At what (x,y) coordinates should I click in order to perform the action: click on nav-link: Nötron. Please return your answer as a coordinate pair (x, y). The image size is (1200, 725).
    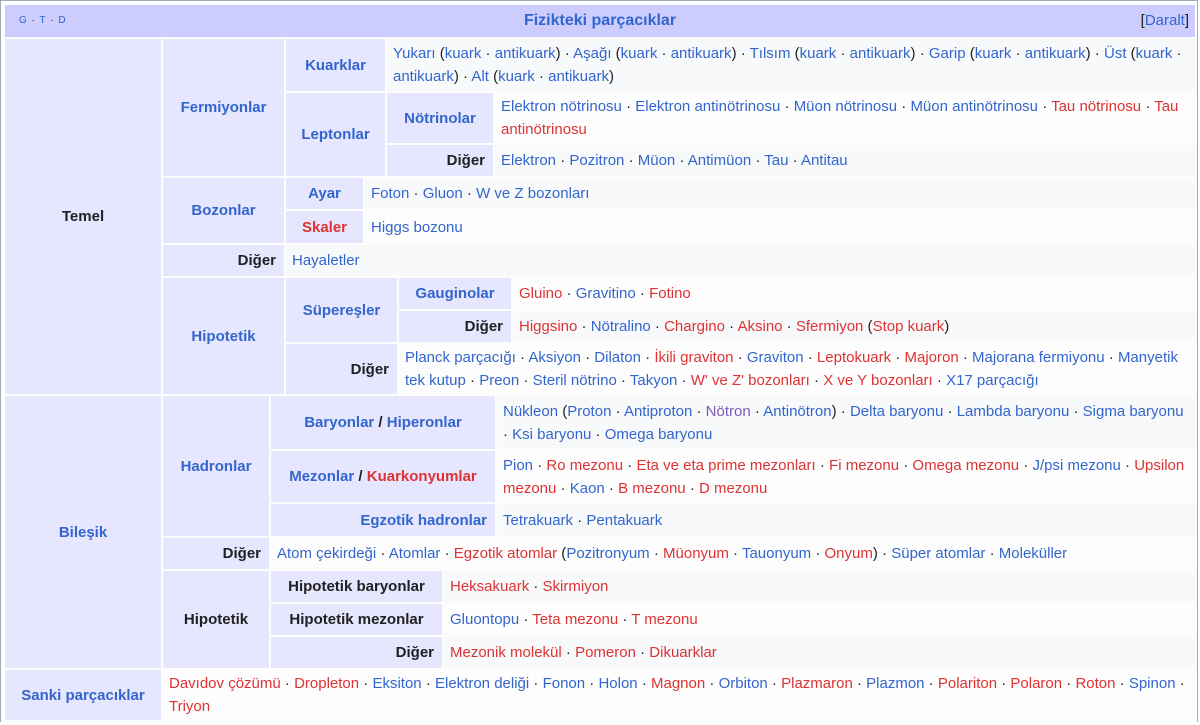
    Looking at the image, I should click on (728, 411).